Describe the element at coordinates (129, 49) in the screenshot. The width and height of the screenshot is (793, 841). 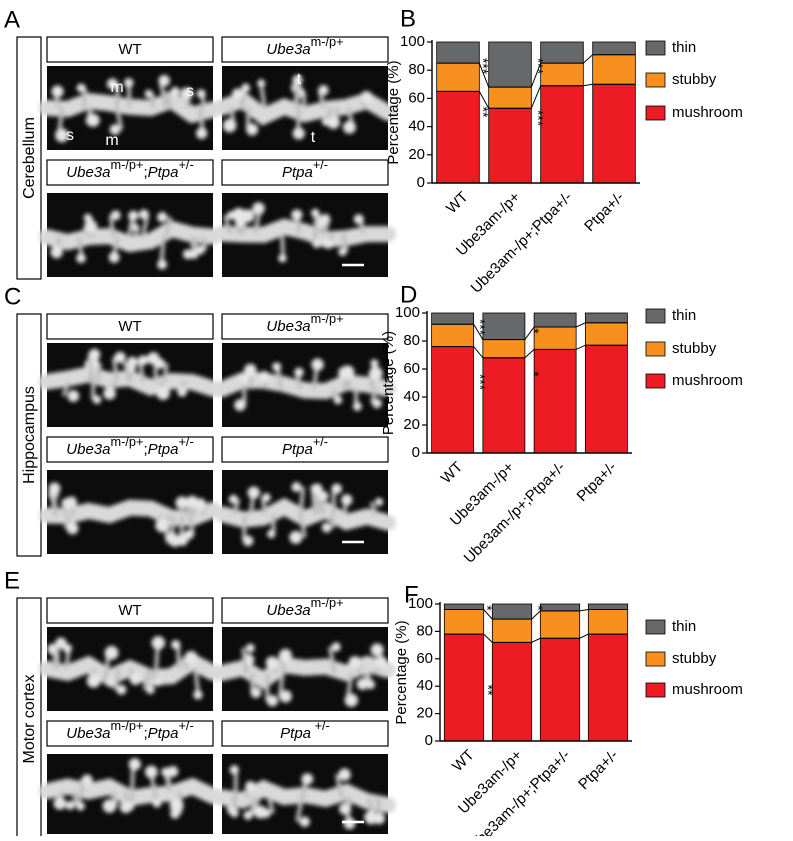
I see `label-part: WT` at that location.